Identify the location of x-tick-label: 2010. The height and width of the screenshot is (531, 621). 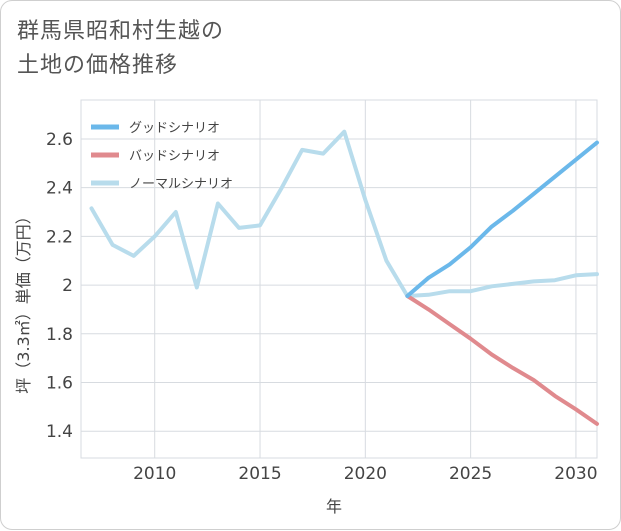
(154, 474).